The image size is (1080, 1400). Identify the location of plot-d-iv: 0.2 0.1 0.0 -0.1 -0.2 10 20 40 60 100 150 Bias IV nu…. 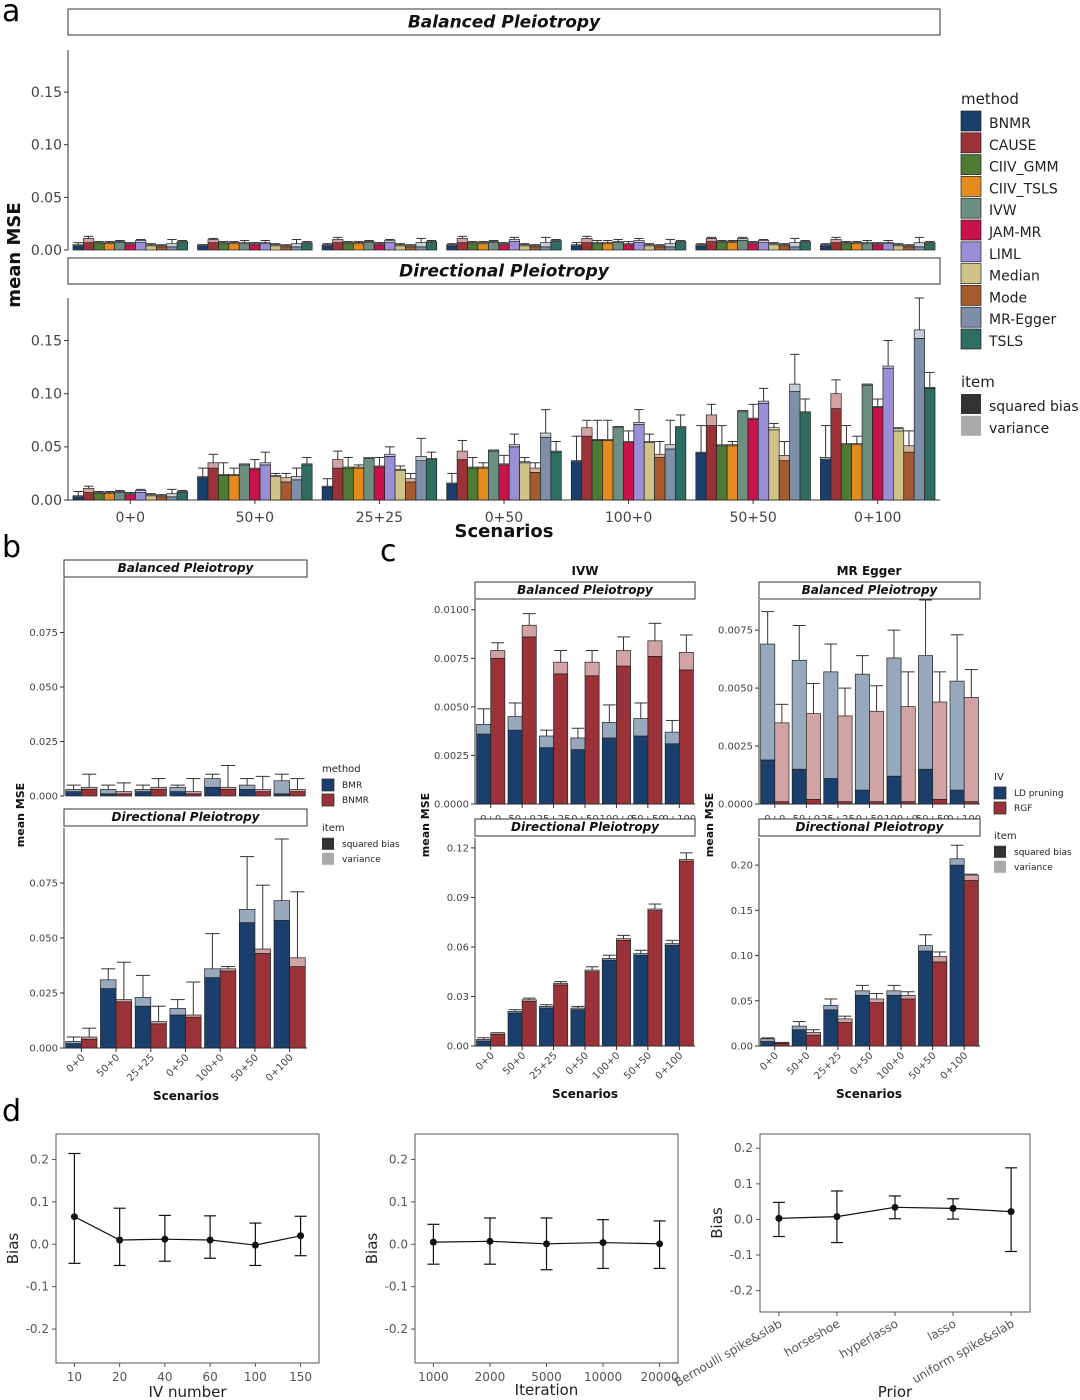
(162, 1266).